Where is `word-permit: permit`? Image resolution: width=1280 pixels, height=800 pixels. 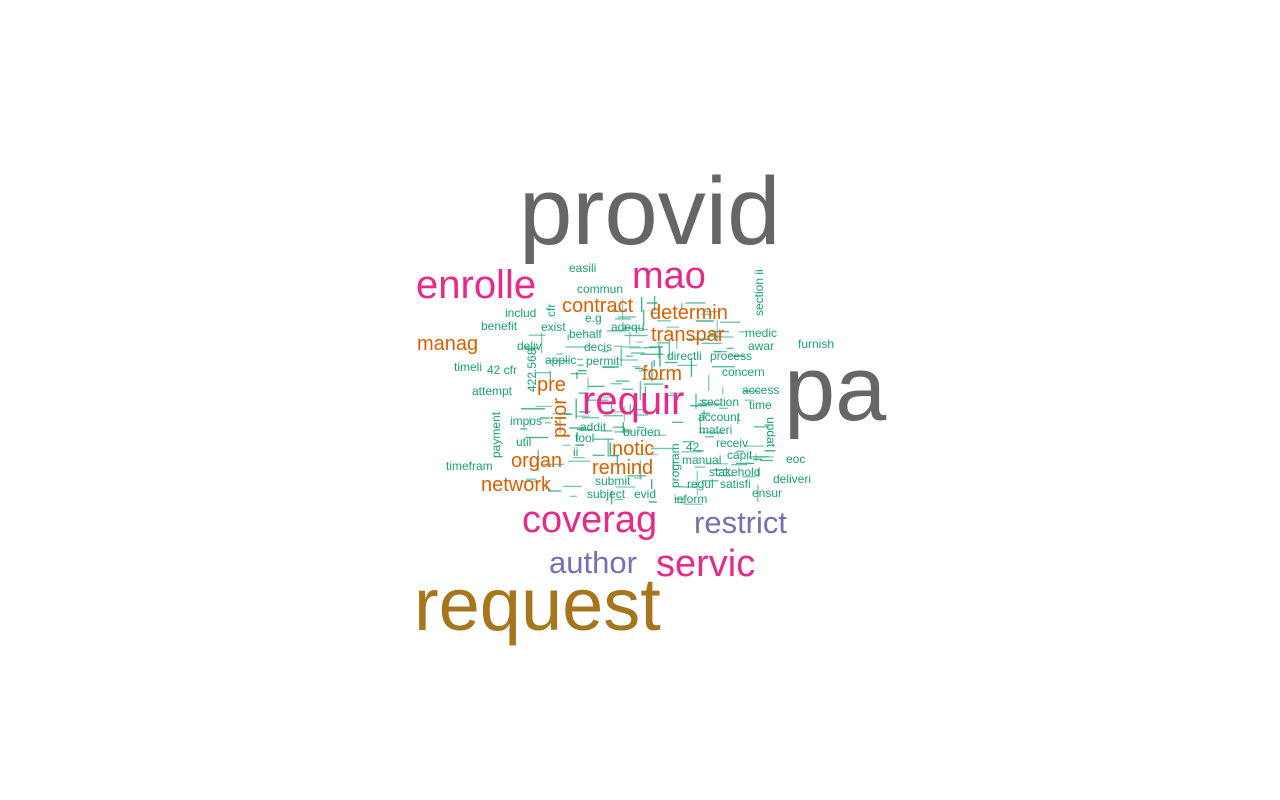 word-permit: permit is located at coordinates (603, 361).